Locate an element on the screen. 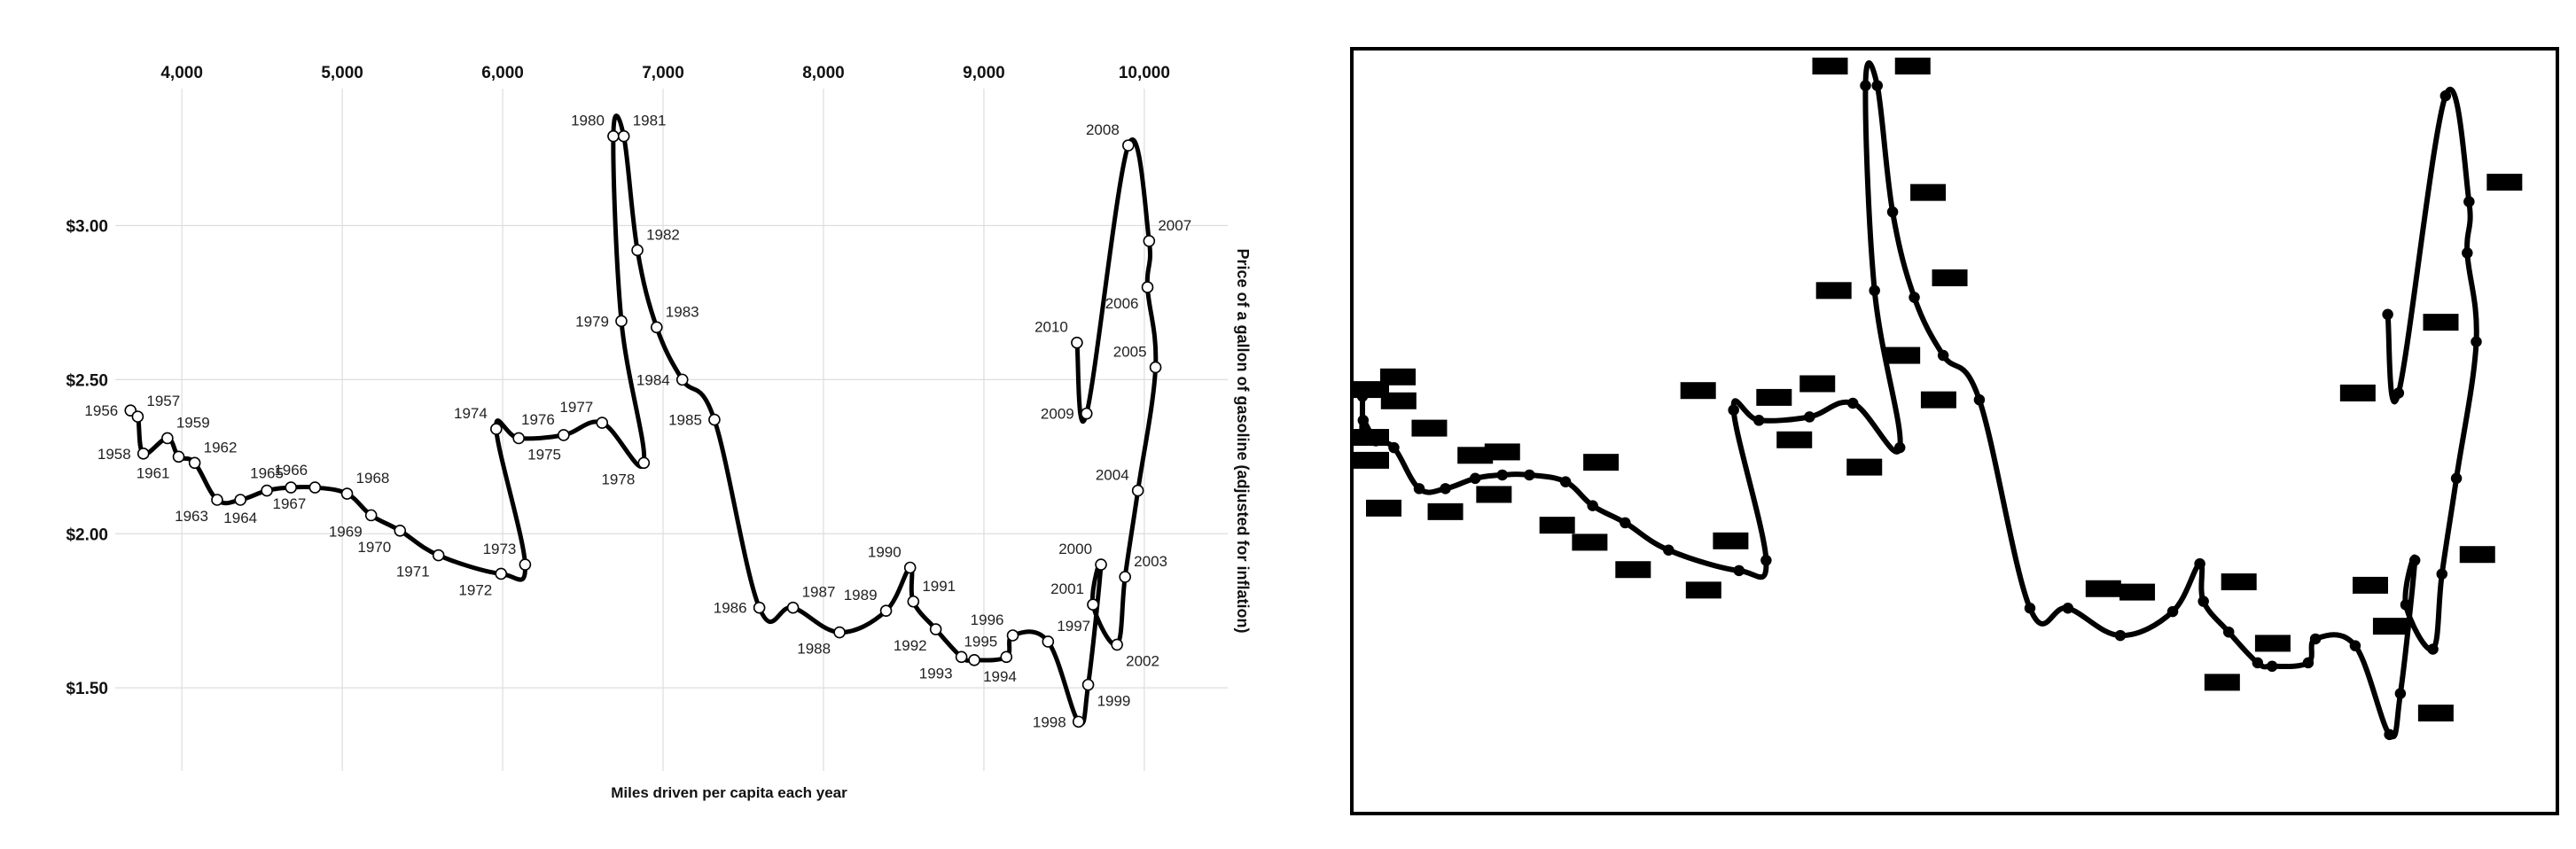 The image size is (2576, 849). x-axis-title: Miles driven per capita each year is located at coordinates (729, 792).